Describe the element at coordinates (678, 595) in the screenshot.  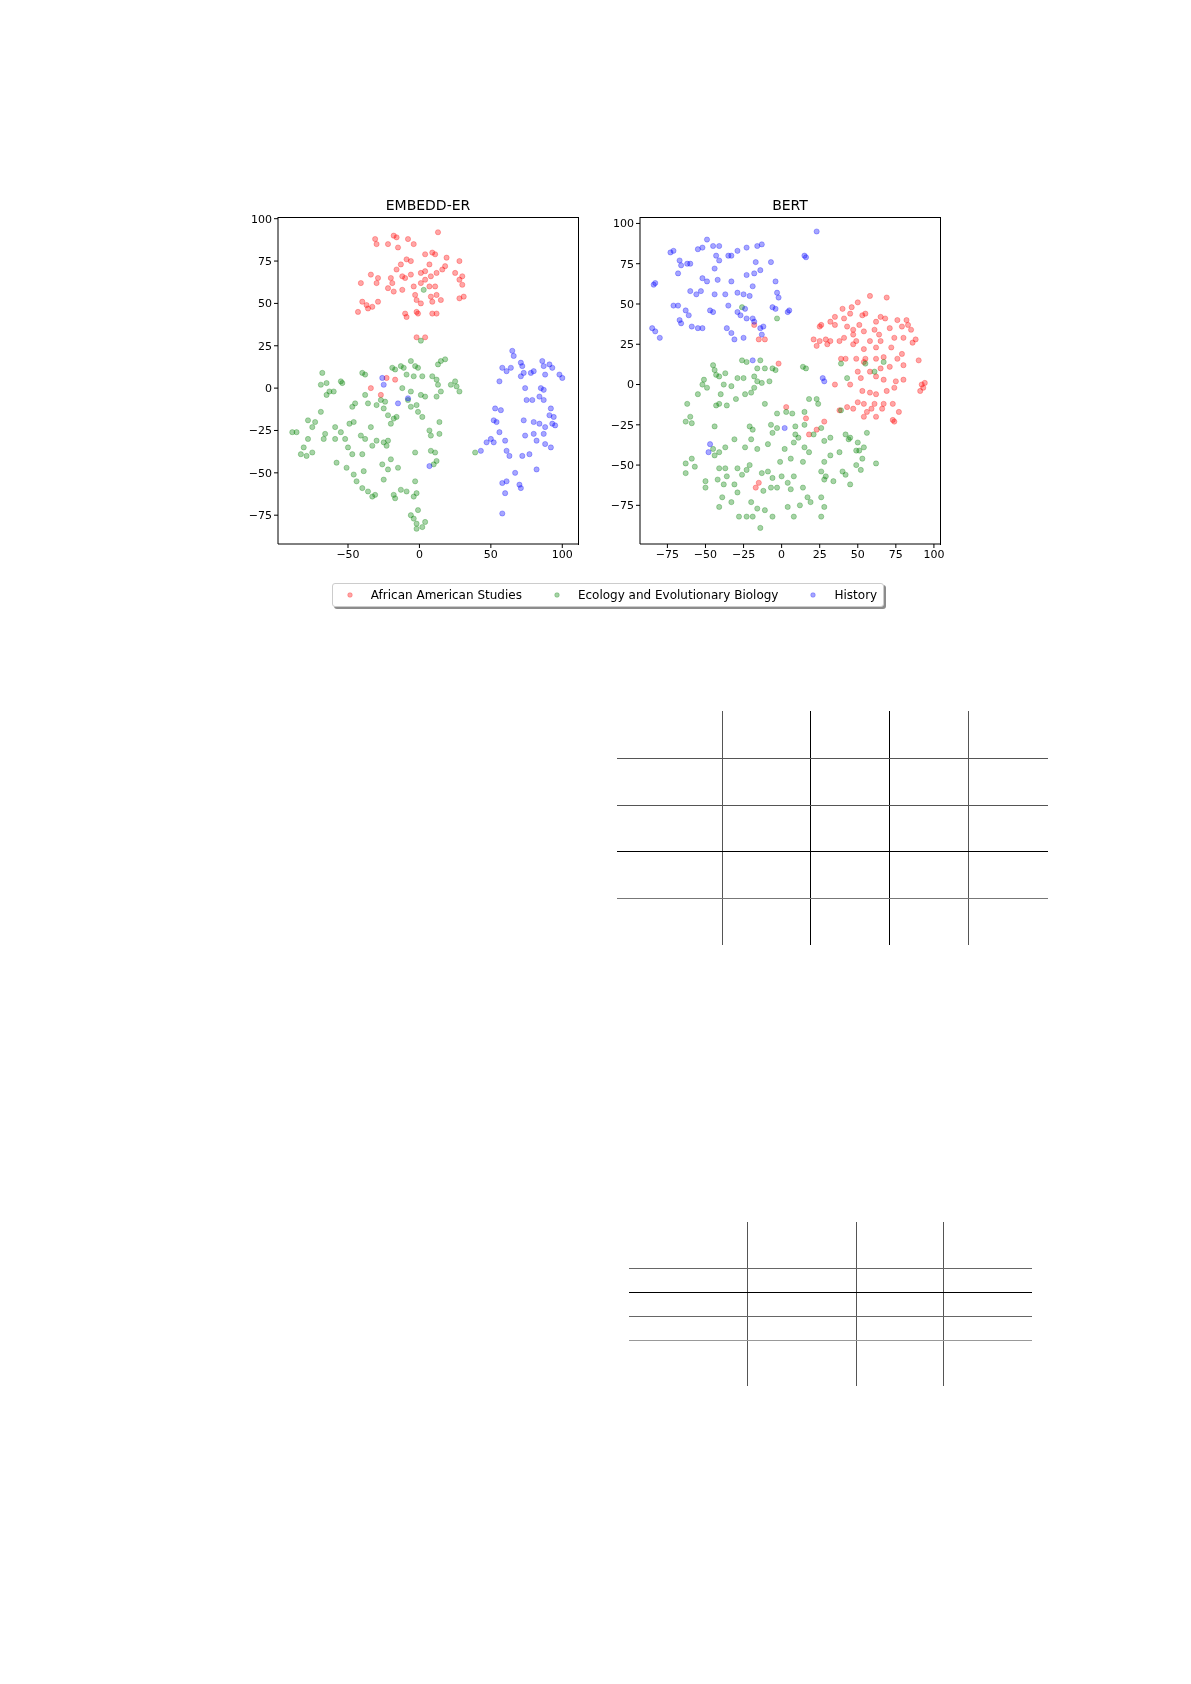
I see `legend-label: Ecology and Evolutionary Biology` at that location.